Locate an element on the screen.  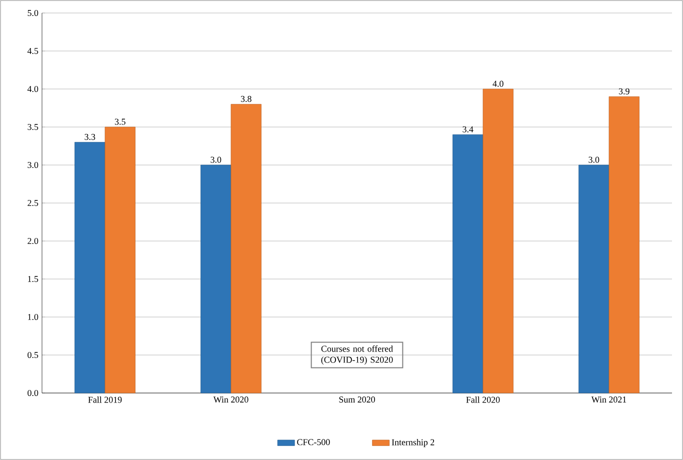
y-tick-label: 1.5 is located at coordinates (33, 279).